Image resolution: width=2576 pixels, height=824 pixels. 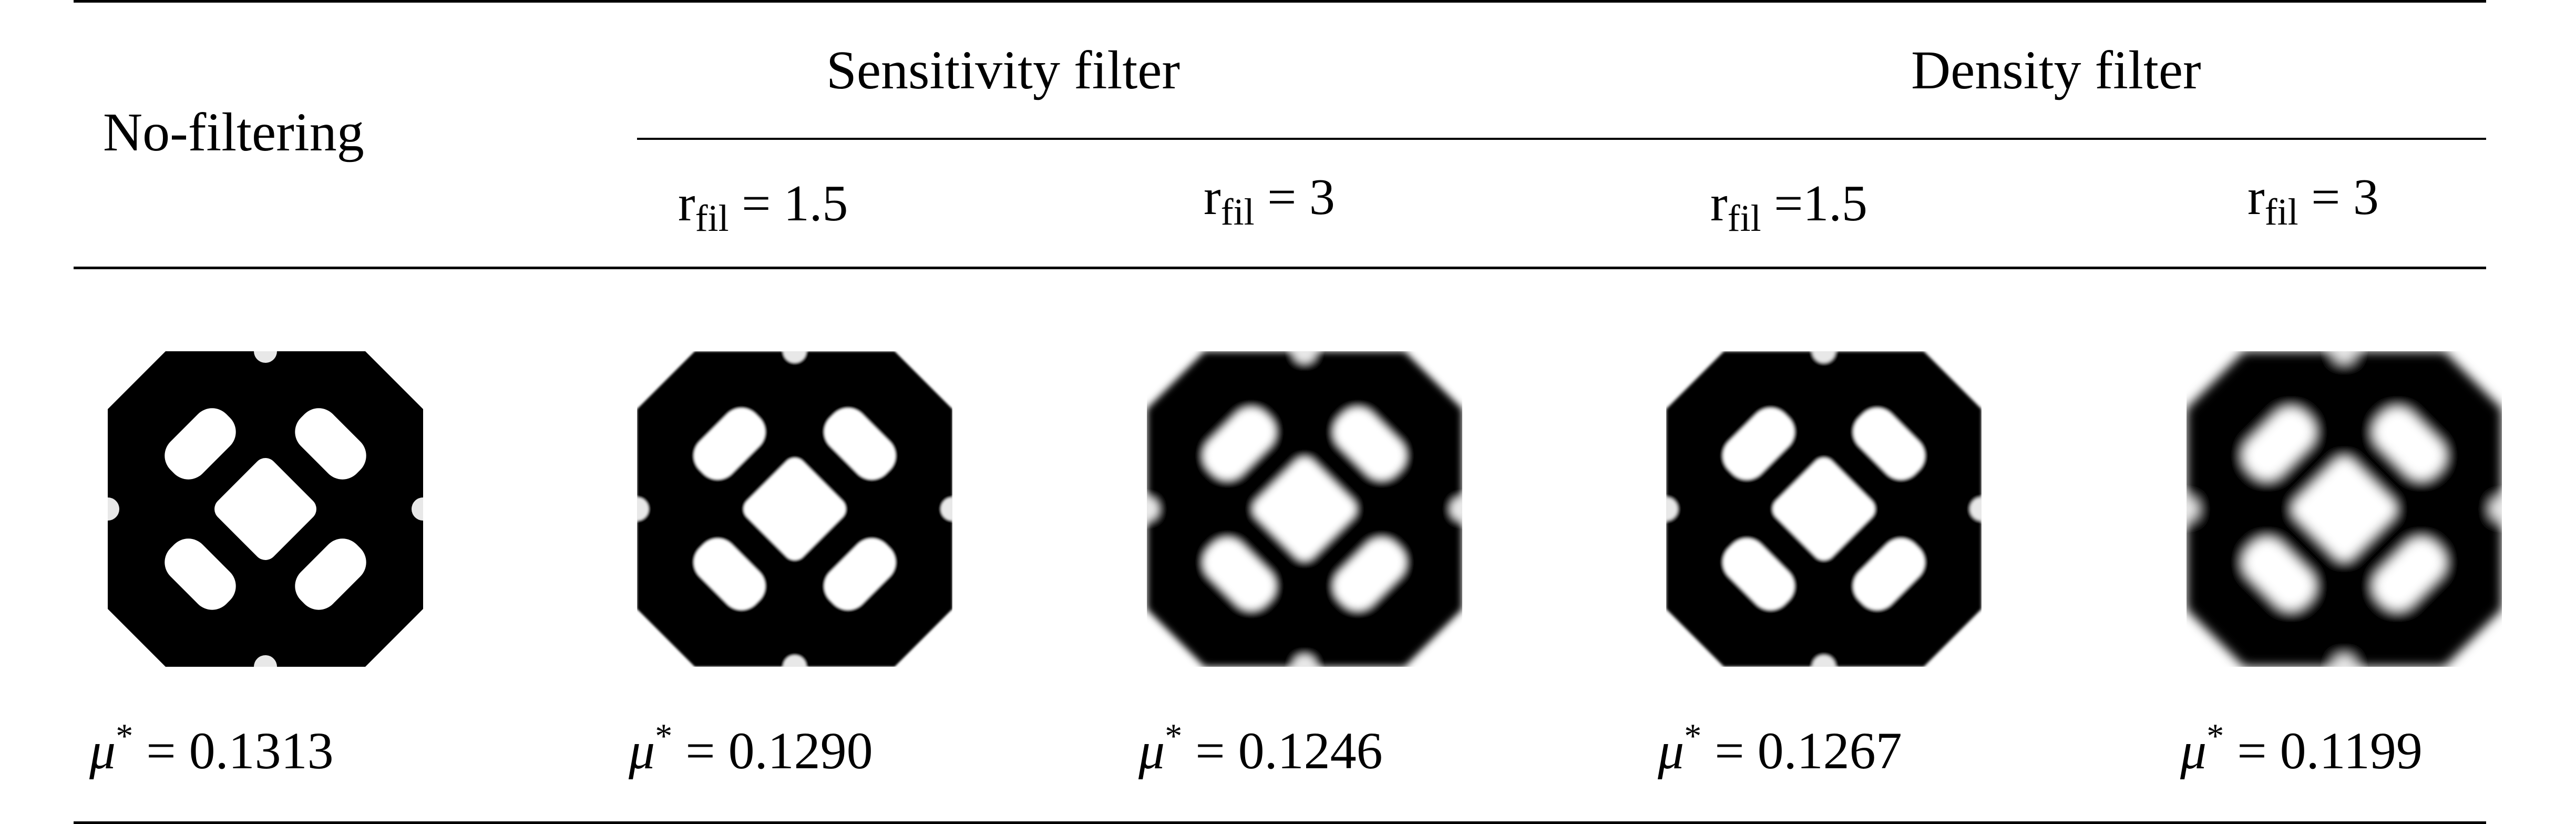 I want to click on result-density-r3: μ* = 0.1199, so click(x=2301, y=748).